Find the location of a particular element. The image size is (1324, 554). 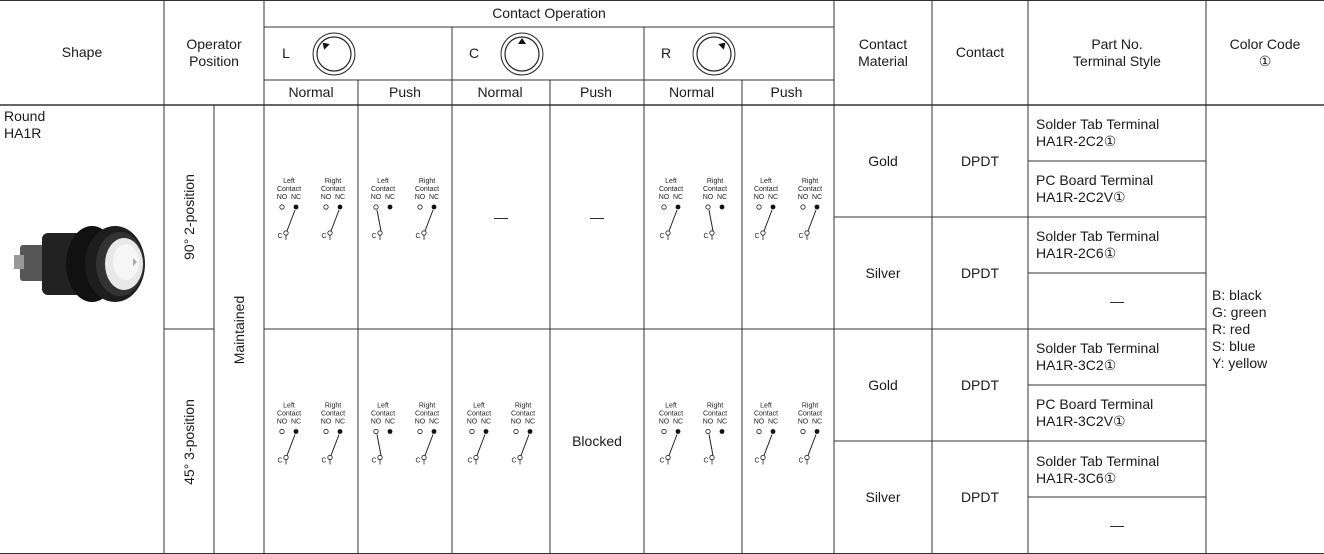

part-number-text: HA1R-3C2① is located at coordinates (1076, 365).